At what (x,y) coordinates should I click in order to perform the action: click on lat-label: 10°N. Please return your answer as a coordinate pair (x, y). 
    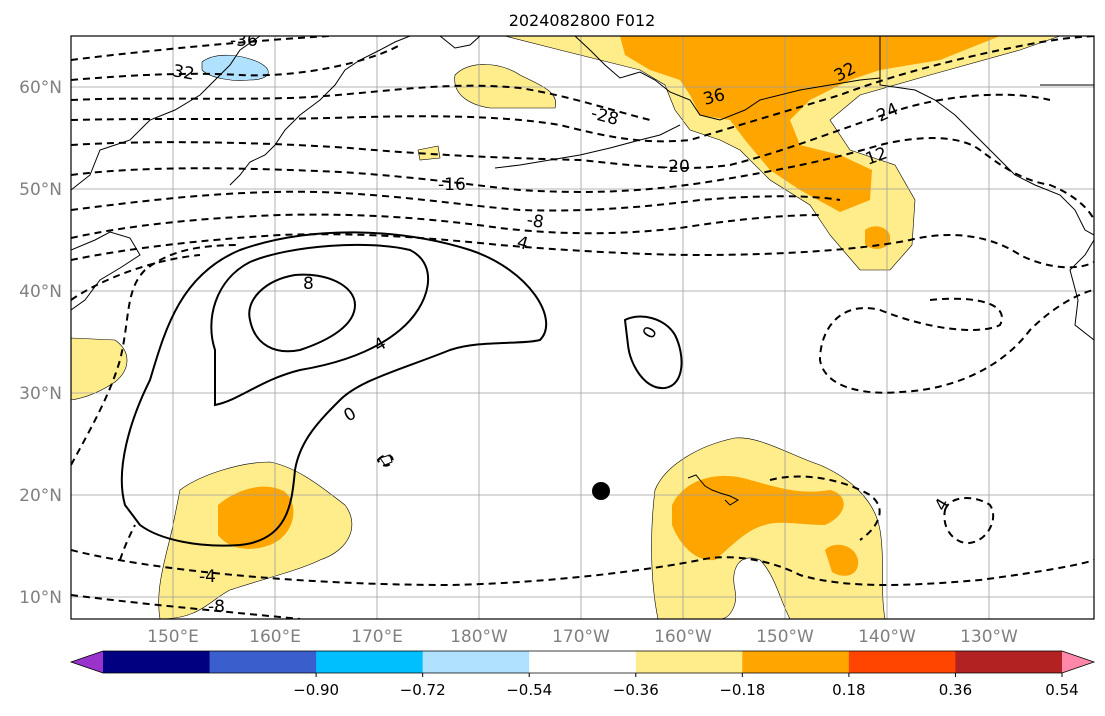
    Looking at the image, I should click on (40, 598).